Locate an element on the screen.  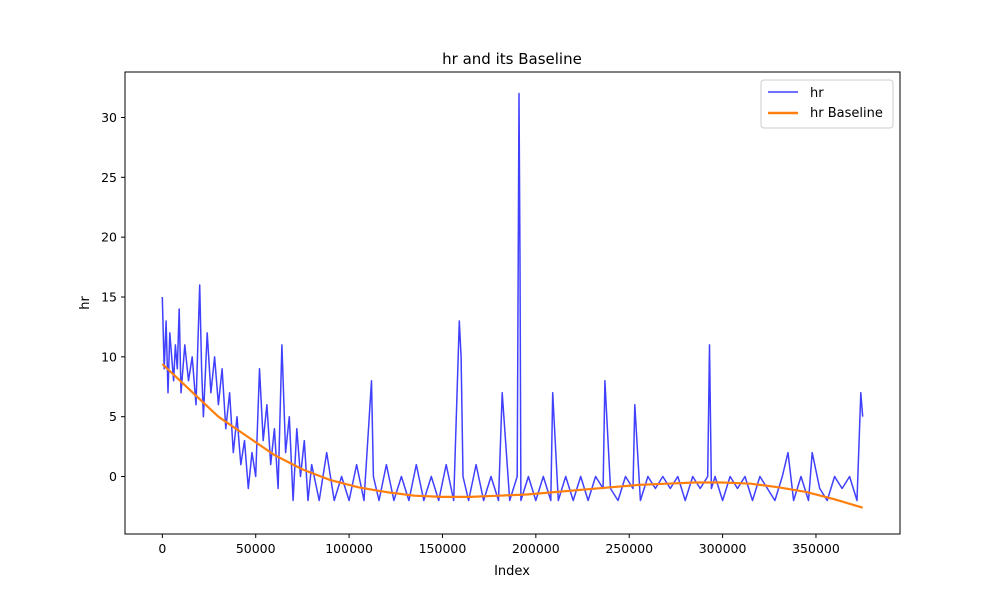
y-axis: 0 5 10 15 20 25 30 is located at coordinates (113, 297).